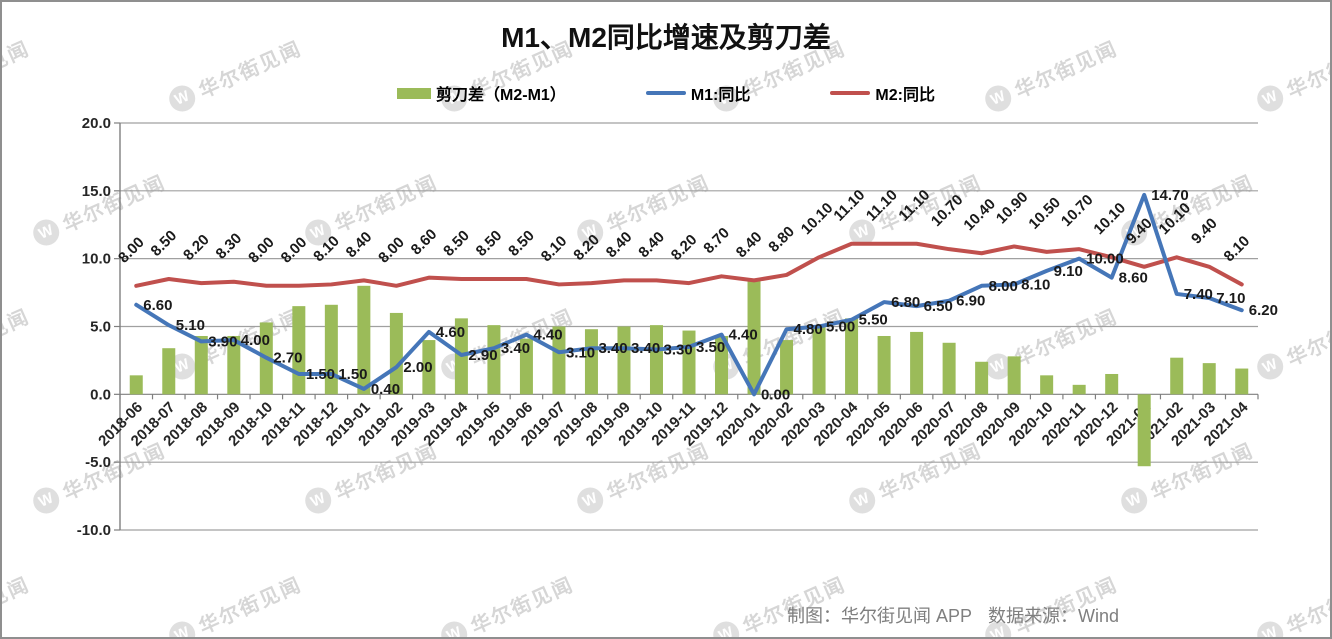 The image size is (1332, 639). I want to click on m2-value-label: 9.40, so click(1204, 231).